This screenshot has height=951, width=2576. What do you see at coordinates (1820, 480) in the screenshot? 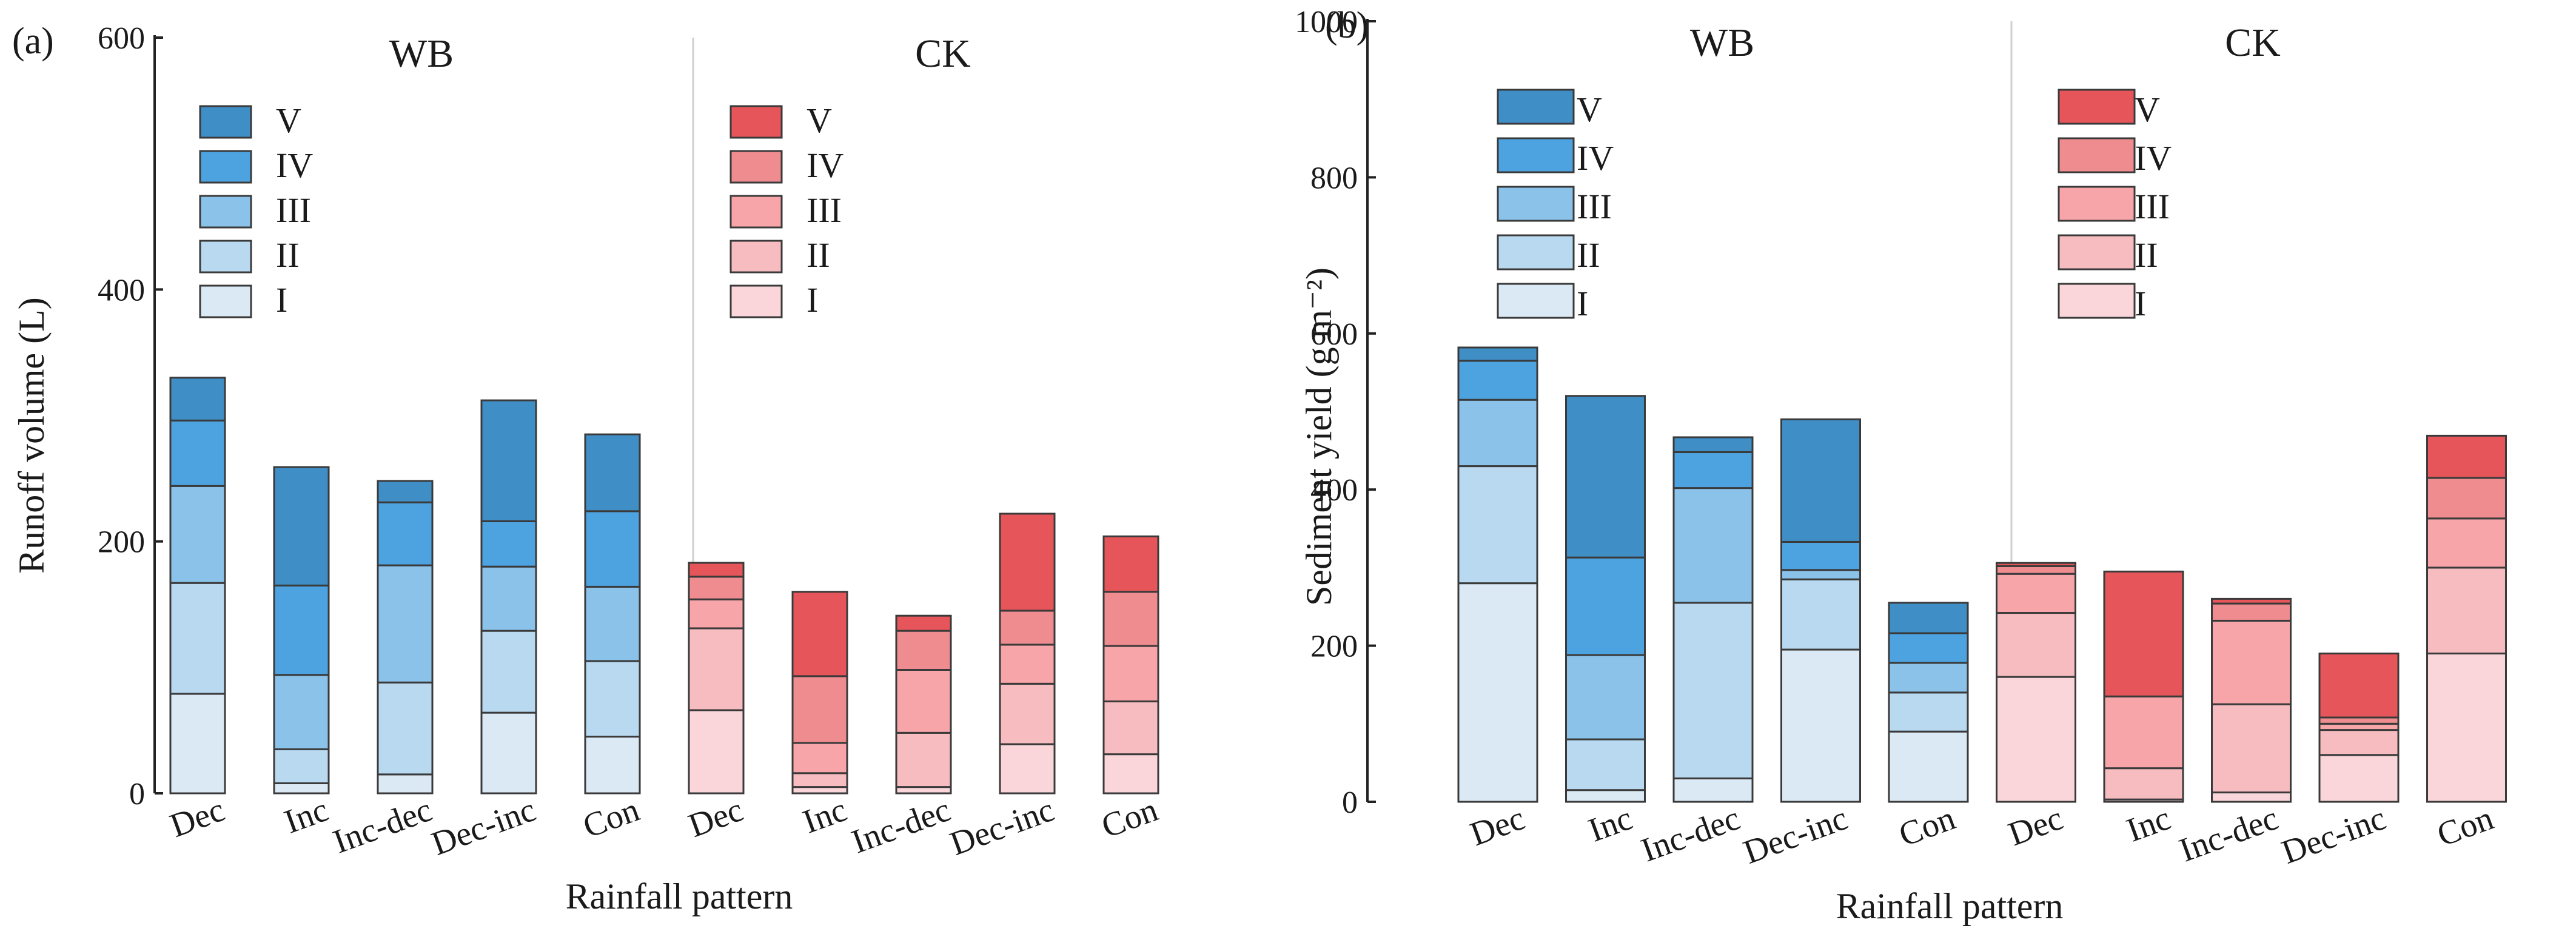
I see `panel-b-bar-wb-dec-inc-v` at bounding box center [1820, 480].